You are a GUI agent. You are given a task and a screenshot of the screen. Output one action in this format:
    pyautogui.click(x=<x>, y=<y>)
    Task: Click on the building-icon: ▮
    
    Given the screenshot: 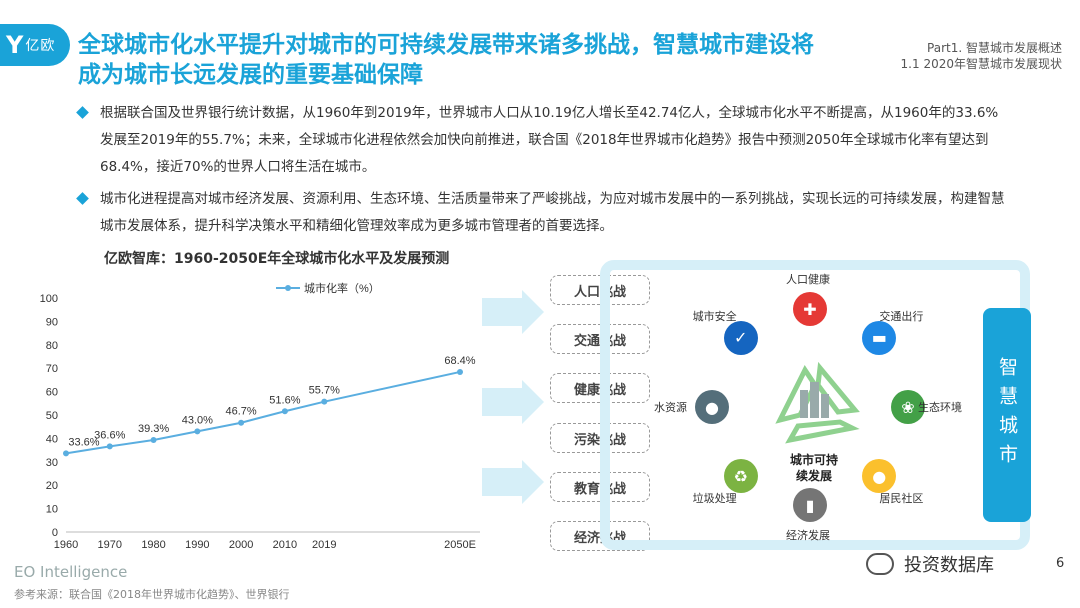 What is the action you would take?
    pyautogui.click(x=810, y=505)
    